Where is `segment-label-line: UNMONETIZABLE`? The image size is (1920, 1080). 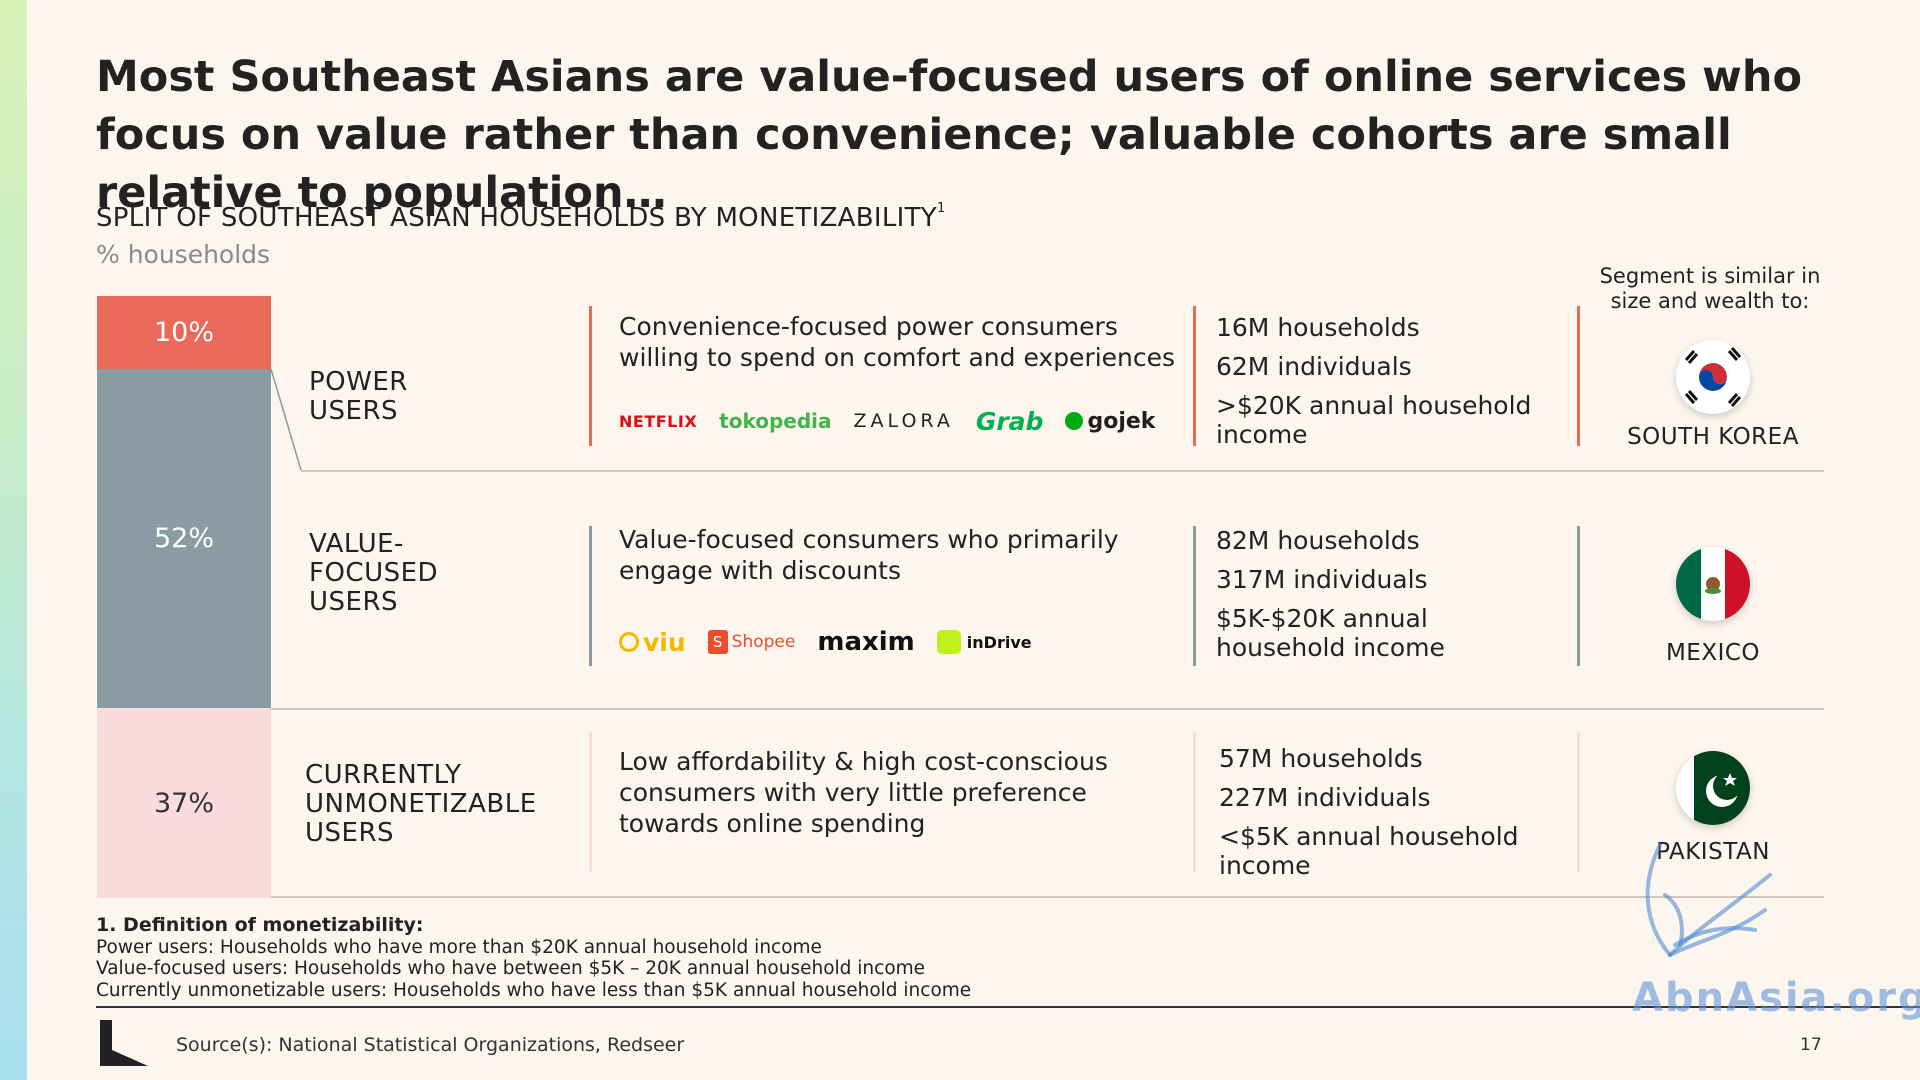 segment-label-line: UNMONETIZABLE is located at coordinates (421, 804).